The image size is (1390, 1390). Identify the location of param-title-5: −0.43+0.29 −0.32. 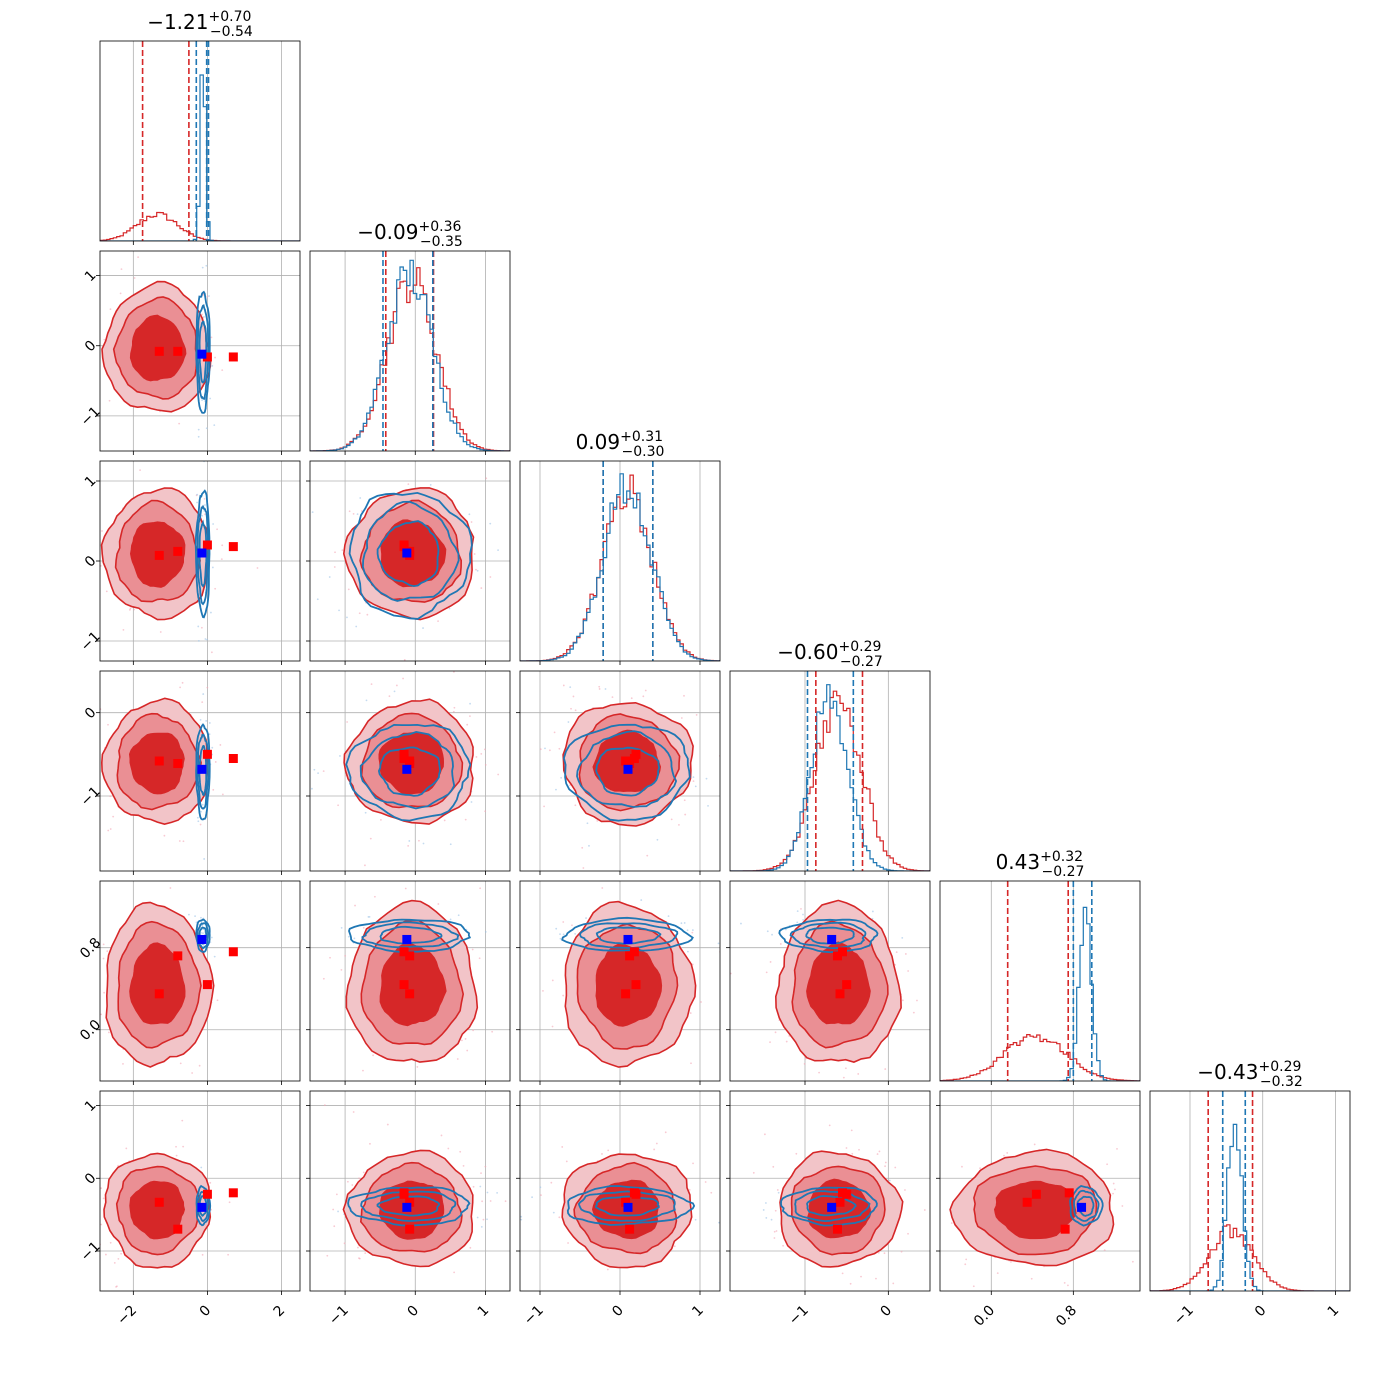
(1250, 1074).